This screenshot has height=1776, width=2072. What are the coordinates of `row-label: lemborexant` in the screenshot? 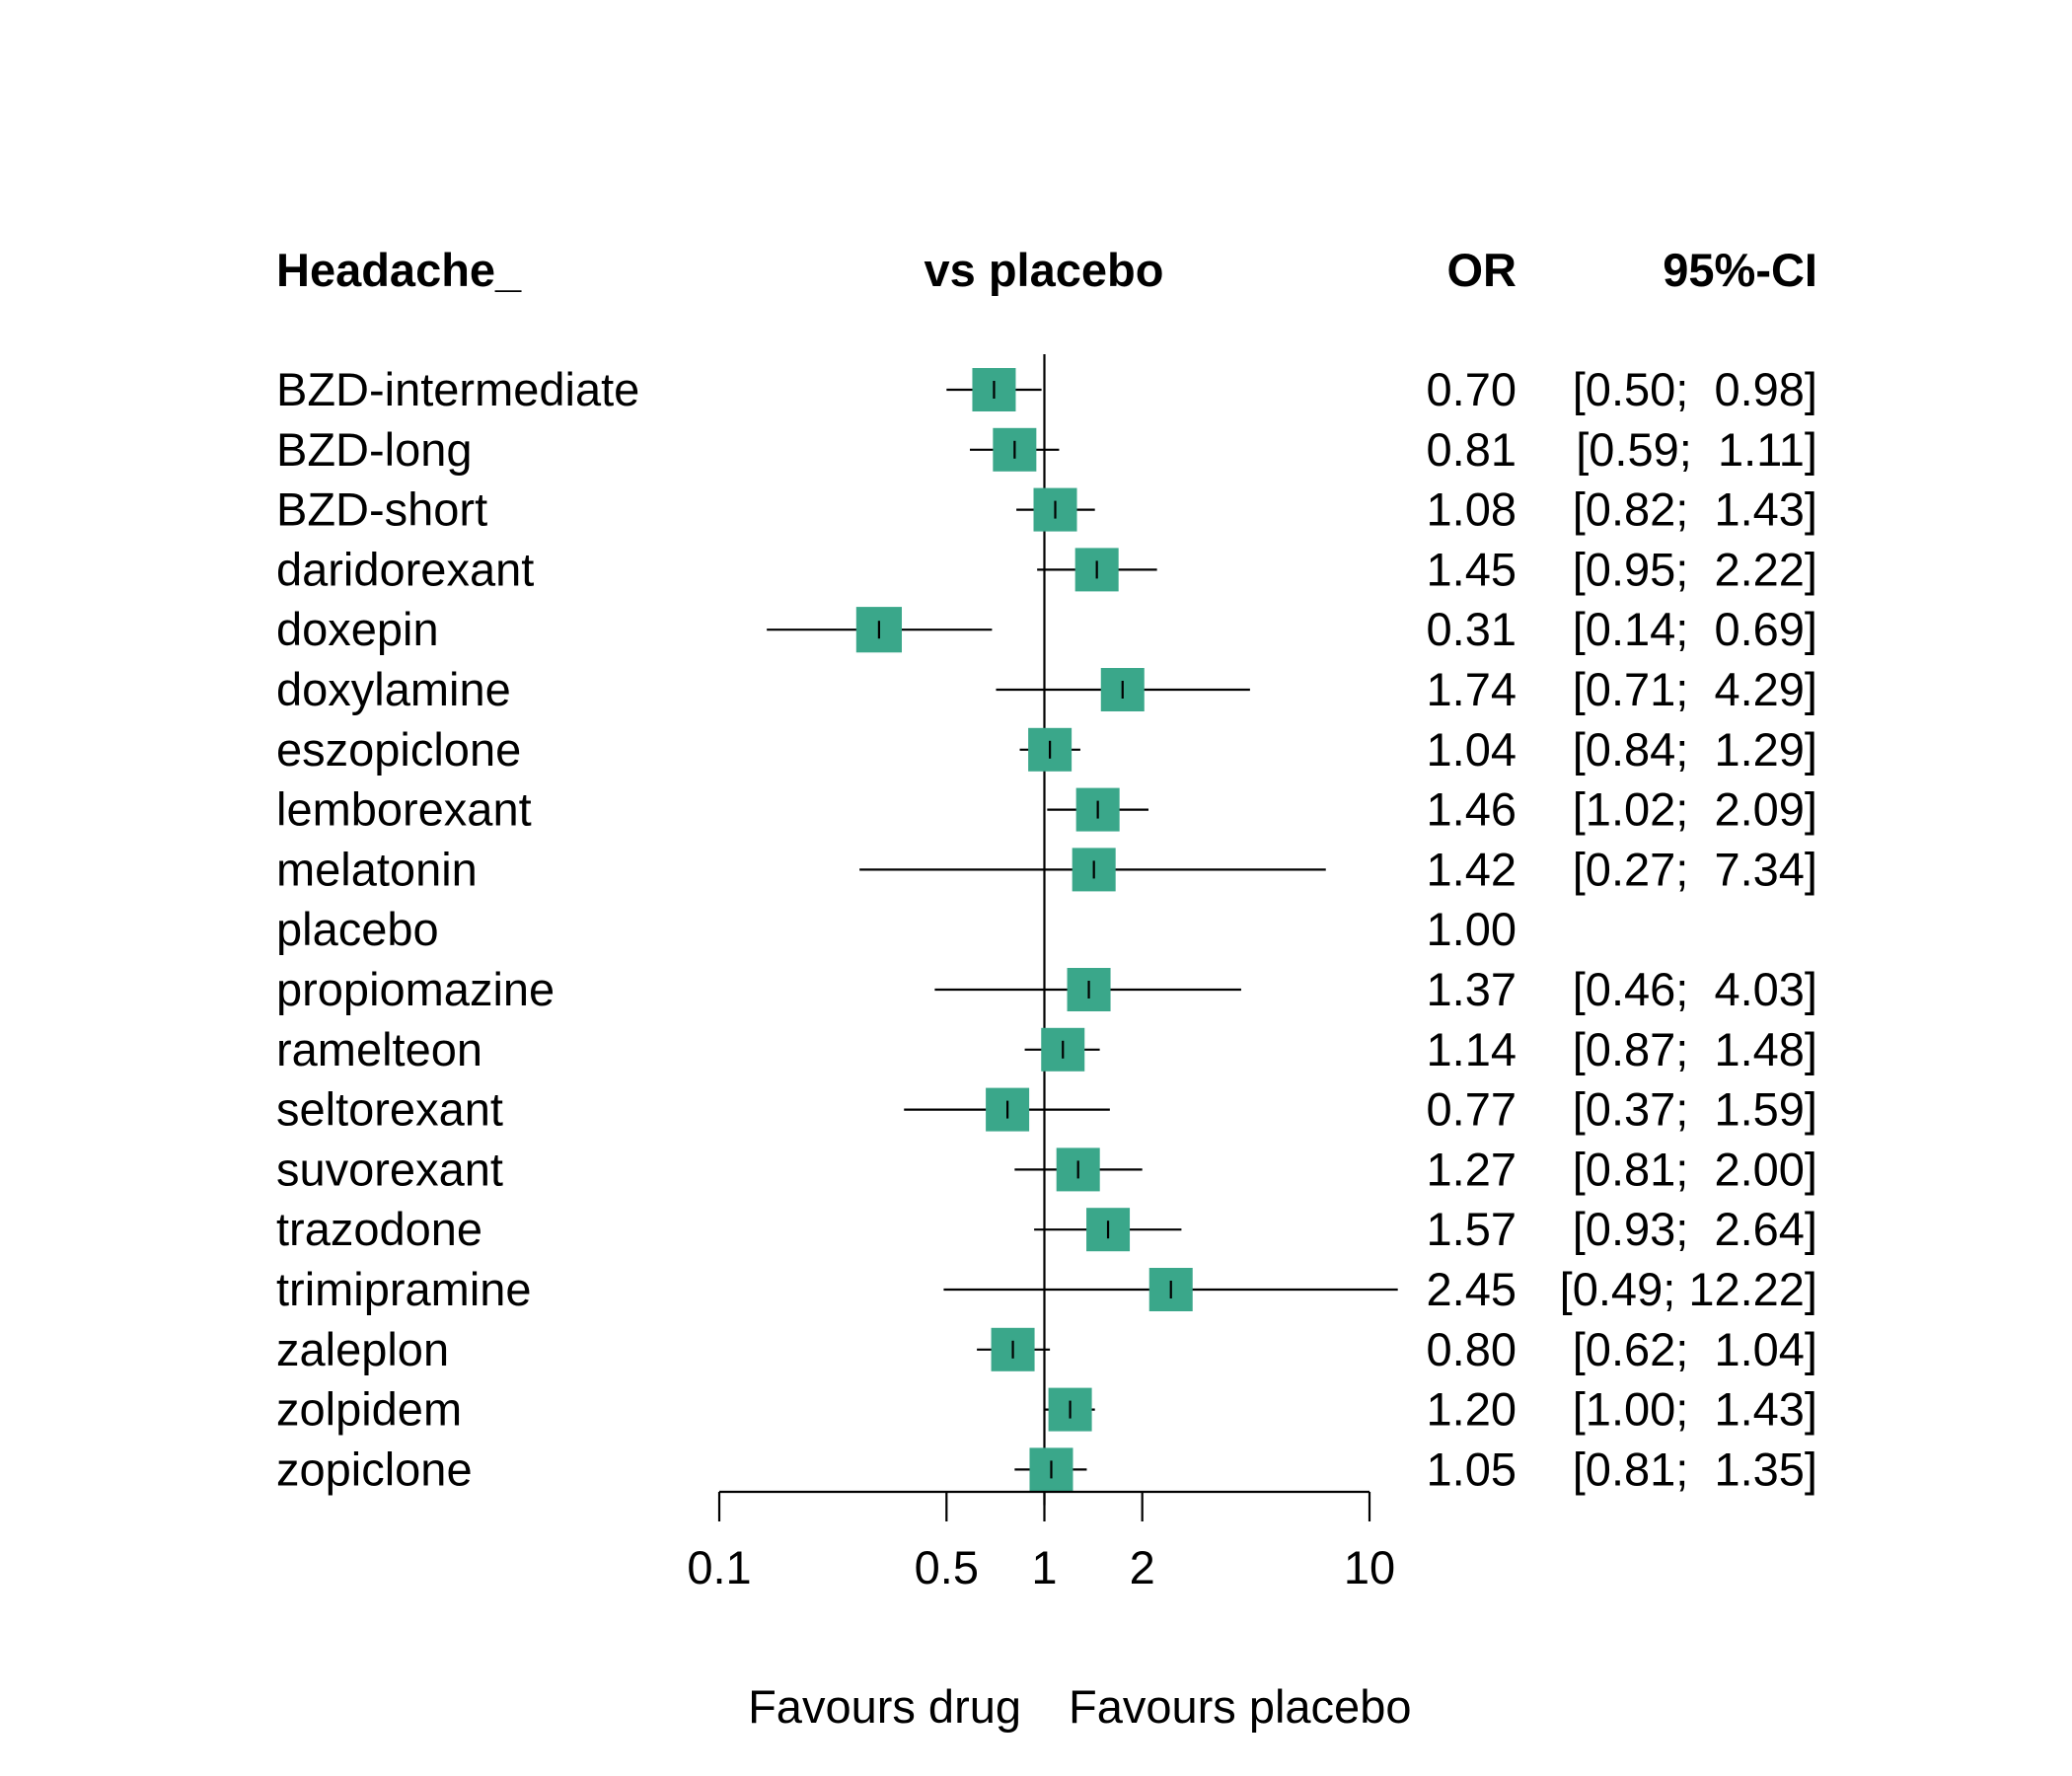 It's located at (404, 810).